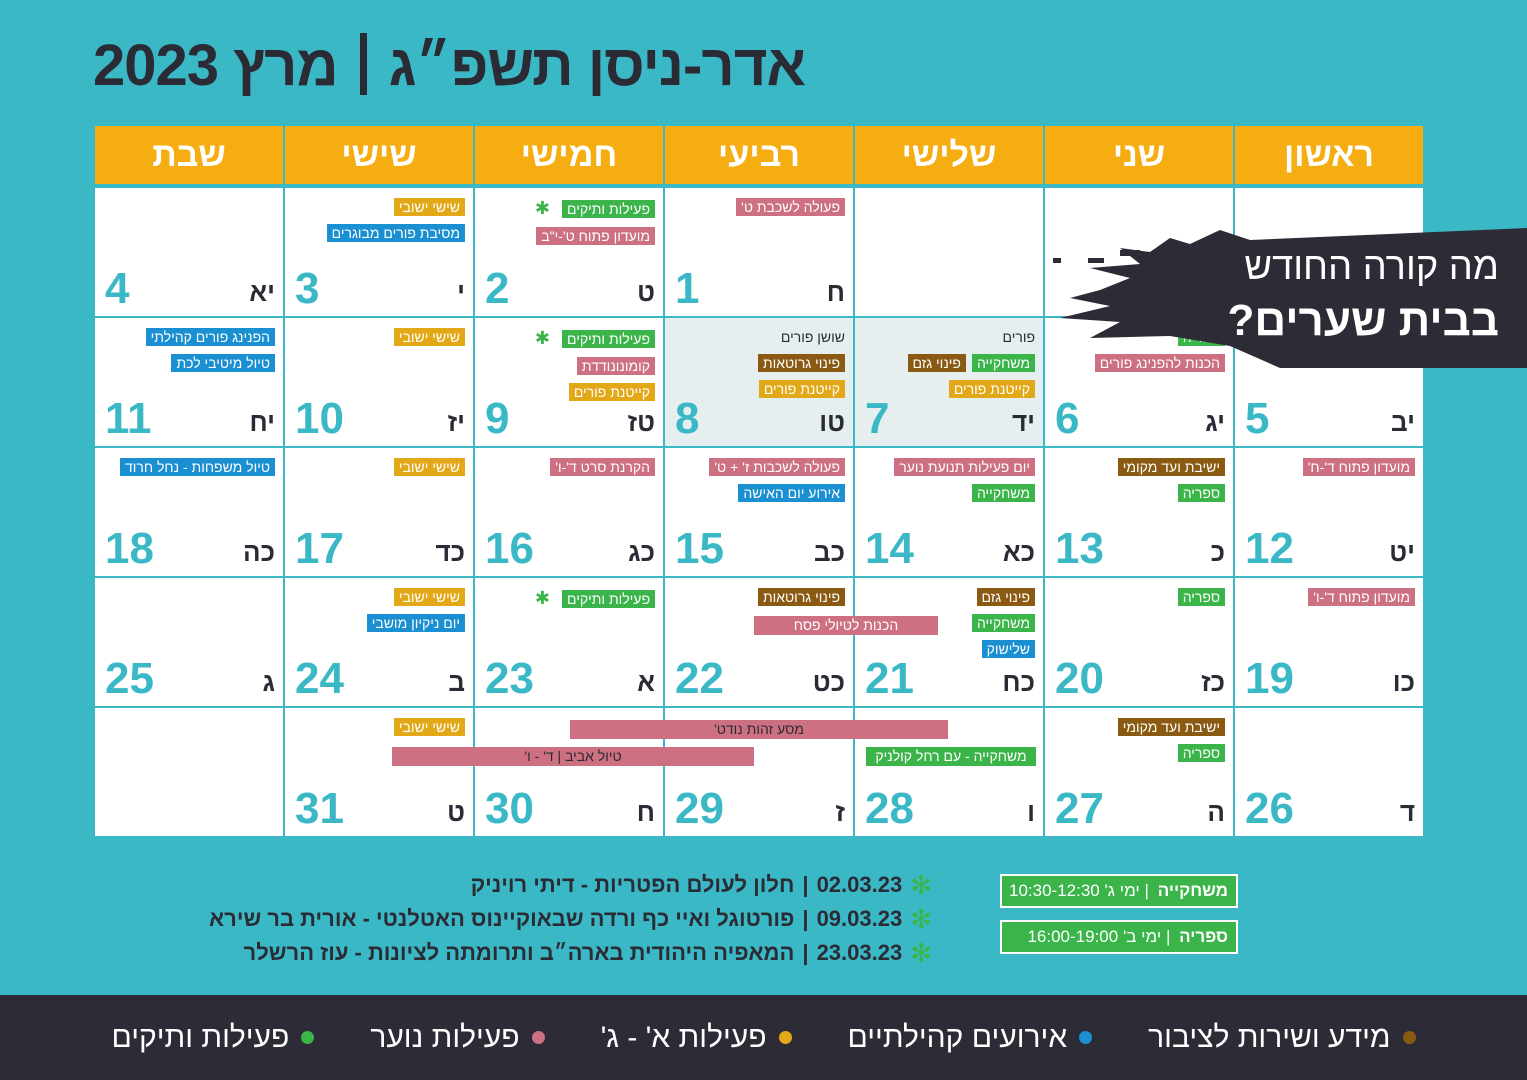 This screenshot has width=1527, height=1080. Describe the element at coordinates (1003, 363) in the screenshot. I see `event-tag: משחקייה` at that location.